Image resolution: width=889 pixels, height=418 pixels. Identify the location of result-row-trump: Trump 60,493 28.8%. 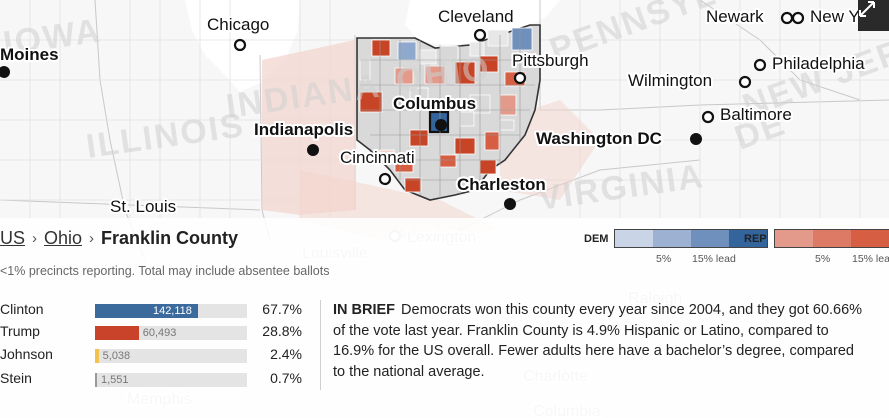
(155, 332).